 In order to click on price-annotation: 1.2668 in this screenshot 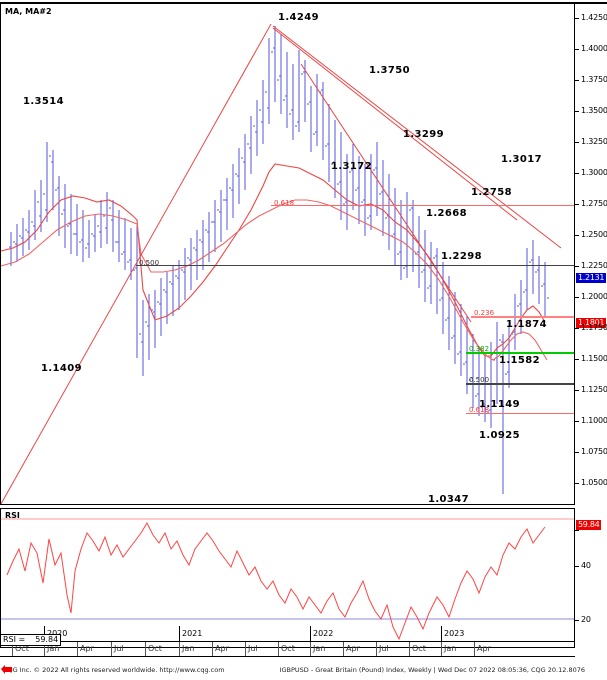, I will do `click(446, 213)`.